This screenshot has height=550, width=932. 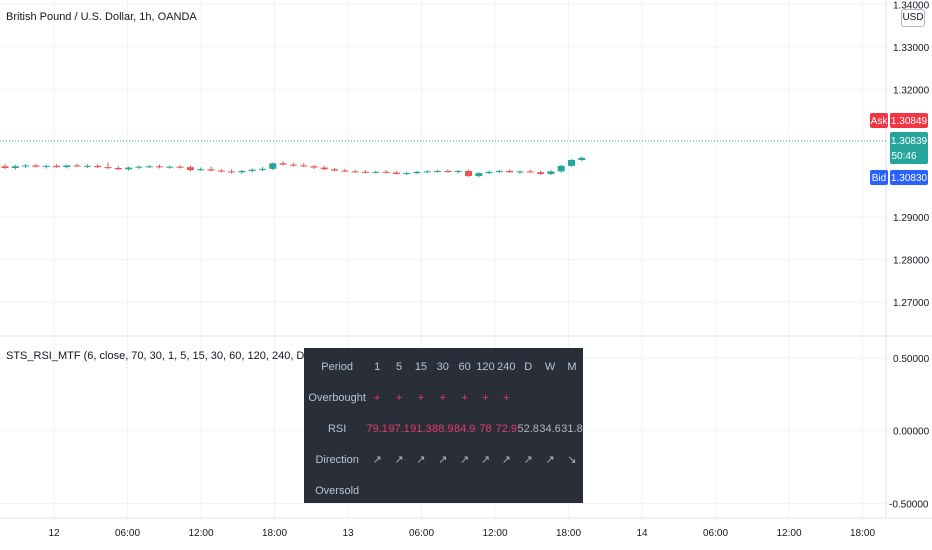 I want to click on direction-row: Direction ↗ ↗ ↗ ↗ ↗ ↗ ↗ ↗ ↗ ↘, so click(x=445, y=459).